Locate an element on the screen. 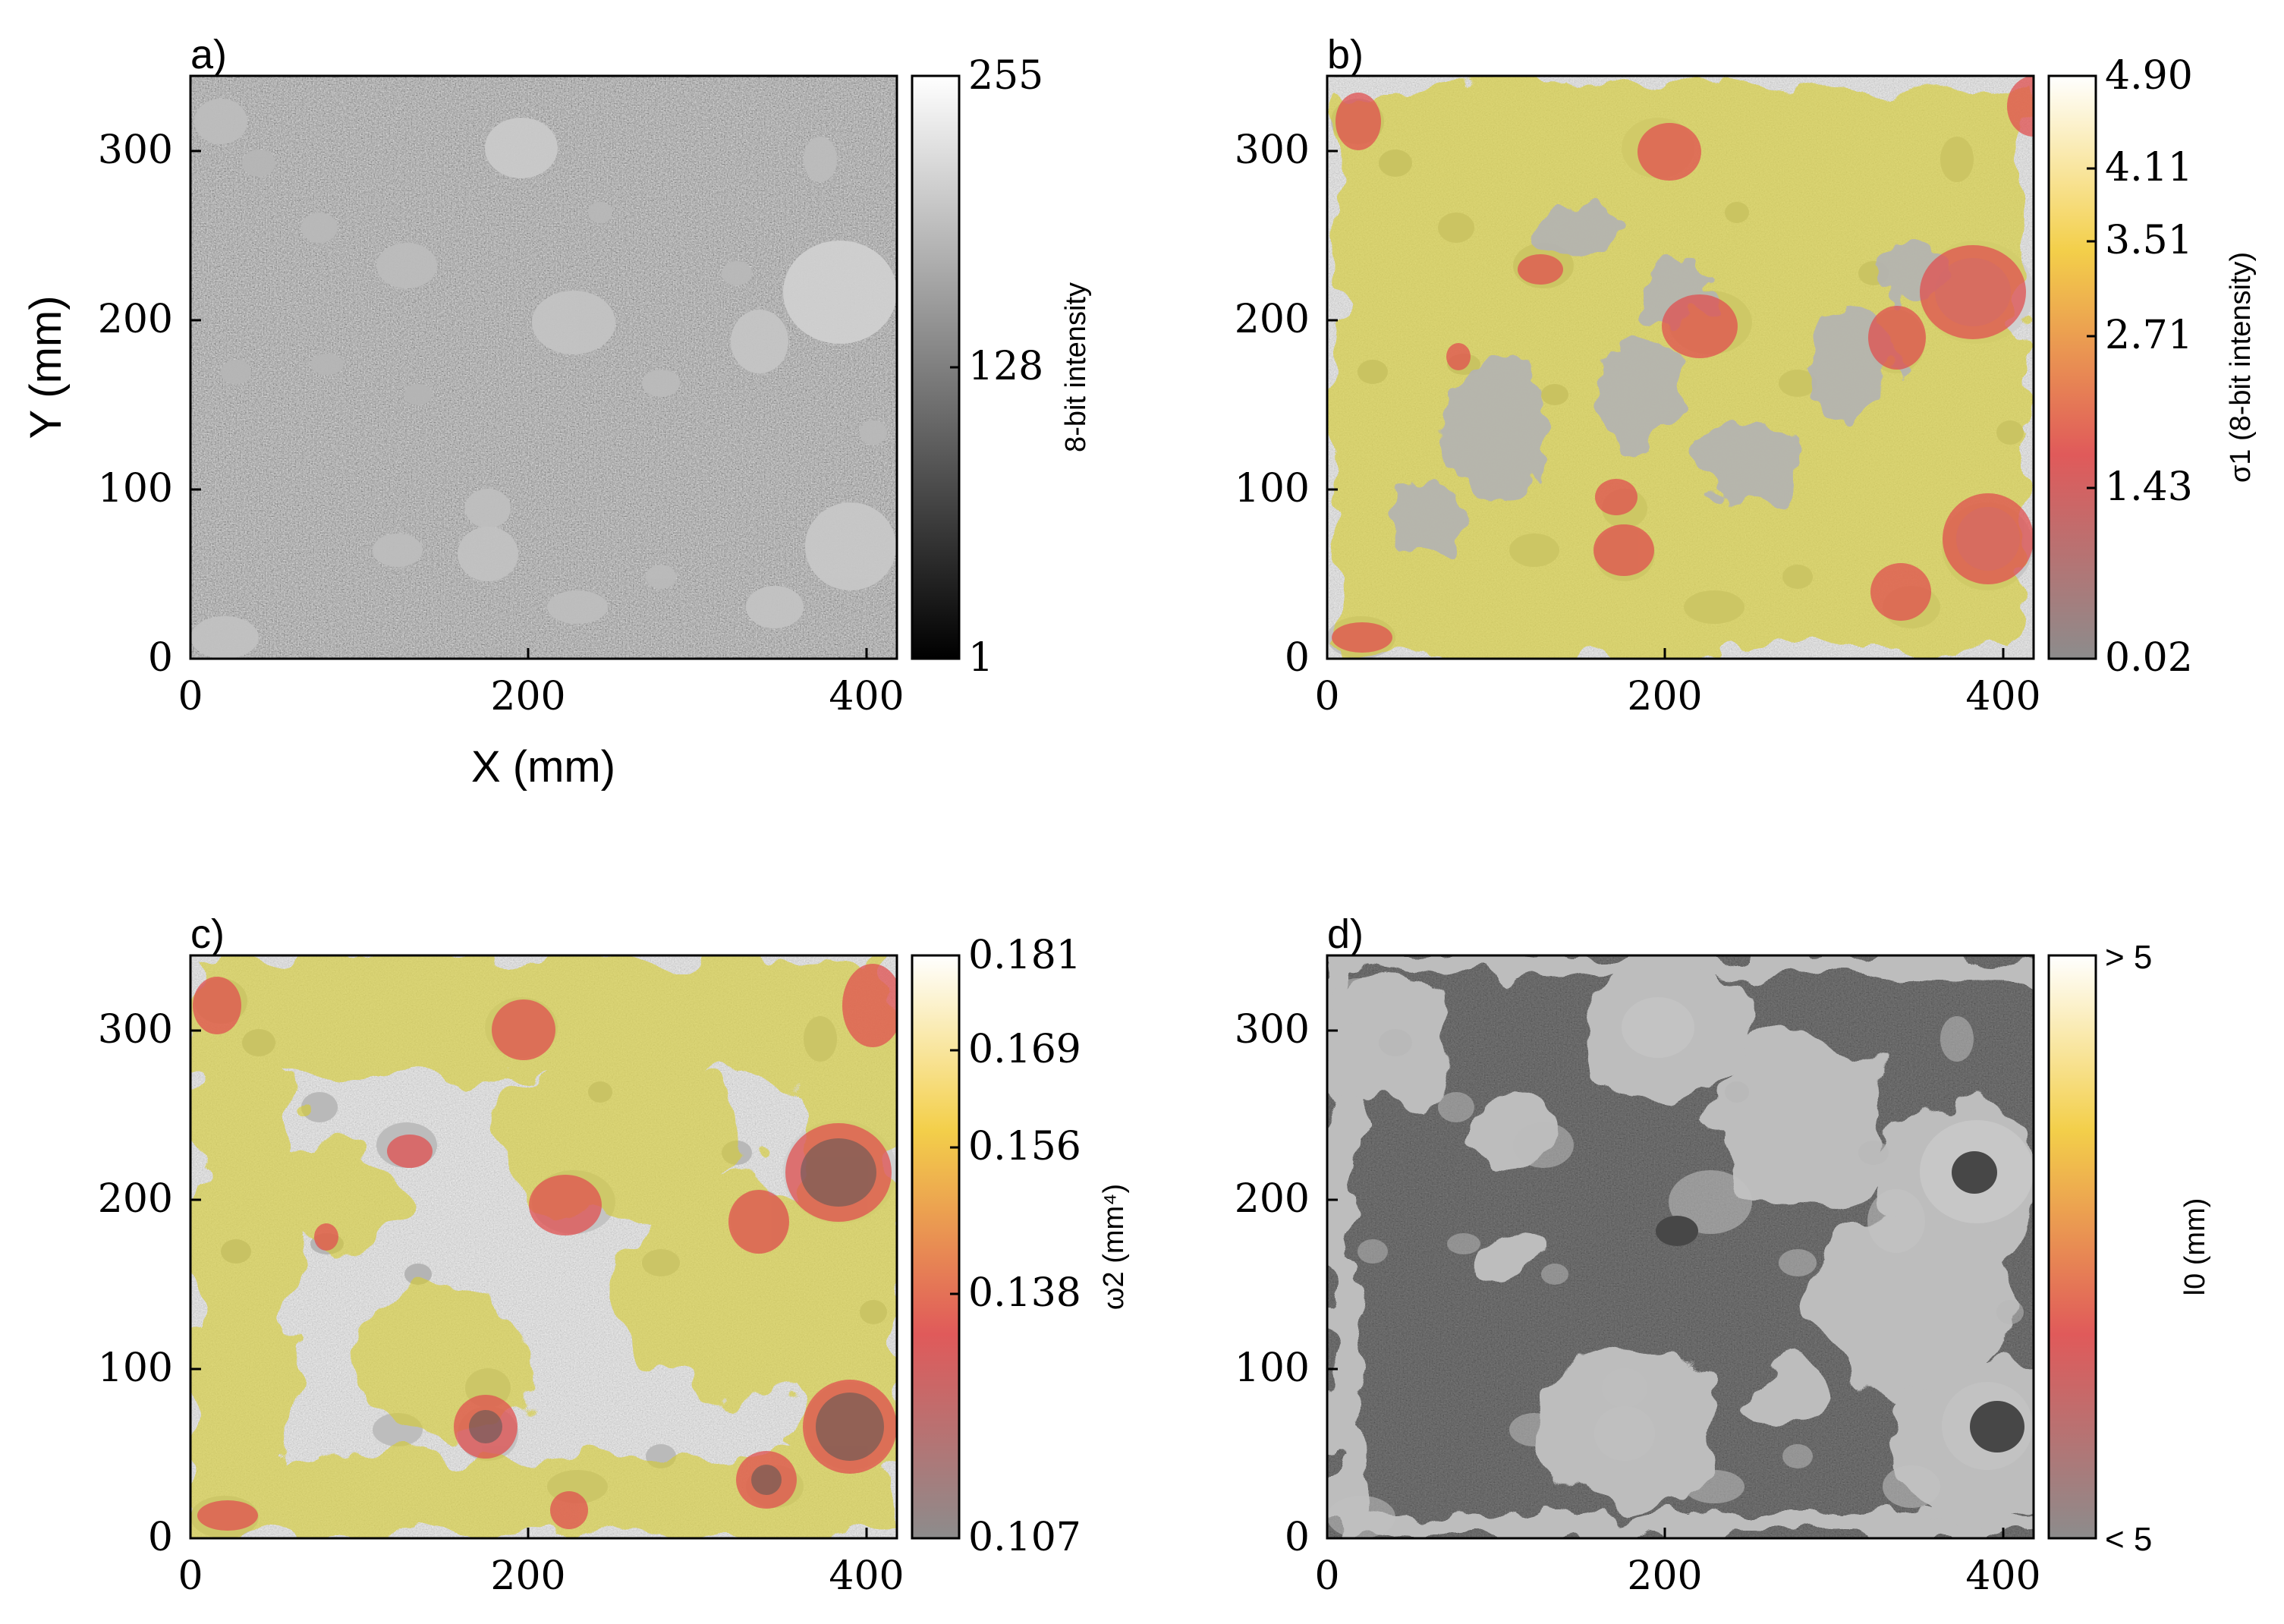 The image size is (2284, 1624). x-axis-ticks-b: 0 200 400 is located at coordinates (1677, 696).